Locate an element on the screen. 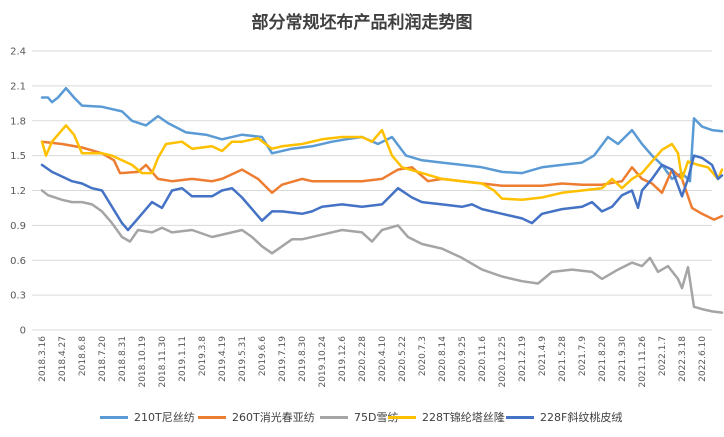 The image size is (724, 437). legend-item: 210T尼丝纺 is located at coordinates (147, 417).